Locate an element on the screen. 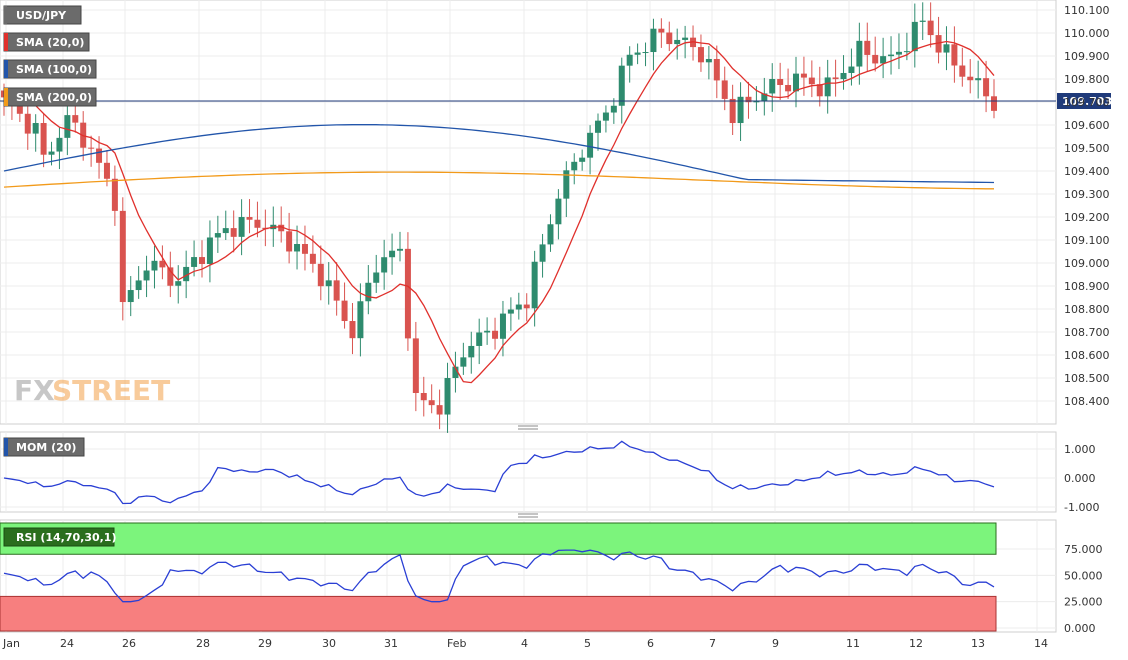 The height and width of the screenshot is (660, 1128). rsi-oversold-zone is located at coordinates (498, 613).